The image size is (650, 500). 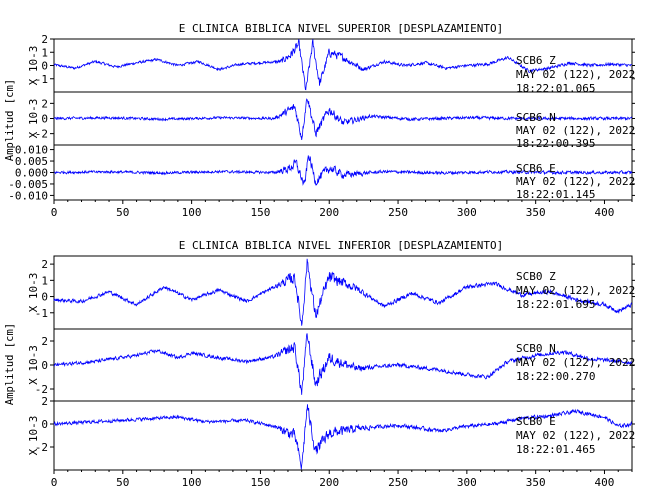 I want to click on top-e-y-tick-label: 0.000, so click(x=31, y=173).